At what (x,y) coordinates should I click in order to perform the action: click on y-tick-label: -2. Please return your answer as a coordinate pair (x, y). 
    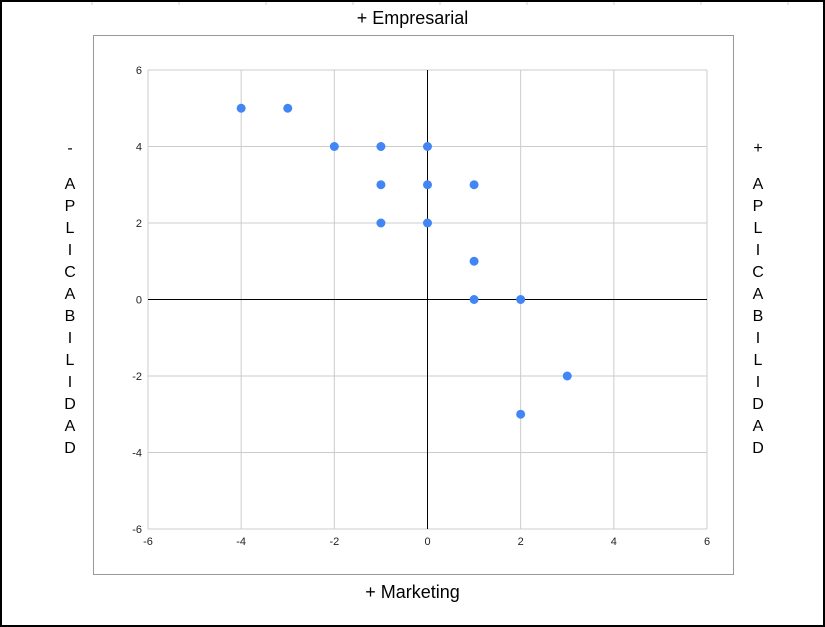
    Looking at the image, I should click on (137, 377).